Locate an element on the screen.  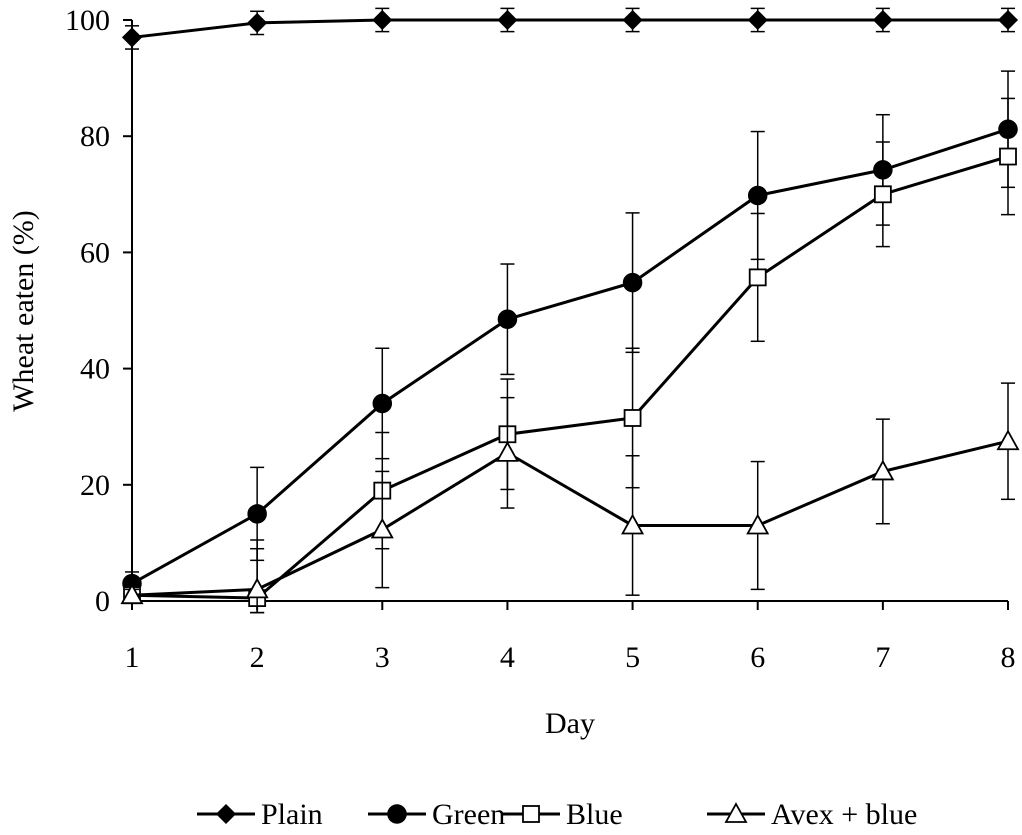
legend-item: Blue is located at coordinates (562, 814).